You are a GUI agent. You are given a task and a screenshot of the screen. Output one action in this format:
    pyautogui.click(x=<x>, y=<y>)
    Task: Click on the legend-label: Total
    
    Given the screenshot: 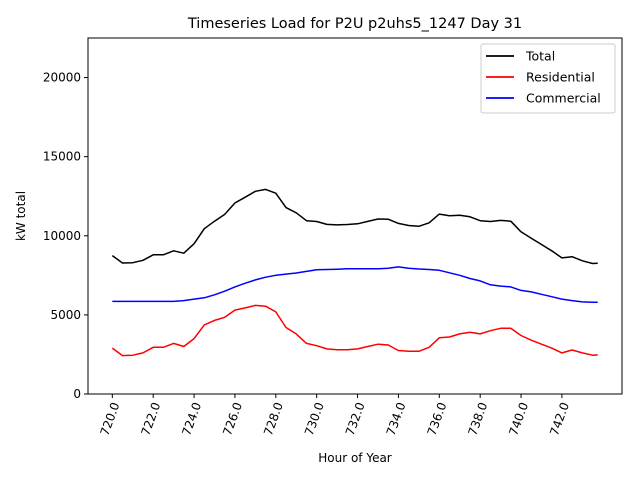 What is the action you would take?
    pyautogui.click(x=540, y=56)
    